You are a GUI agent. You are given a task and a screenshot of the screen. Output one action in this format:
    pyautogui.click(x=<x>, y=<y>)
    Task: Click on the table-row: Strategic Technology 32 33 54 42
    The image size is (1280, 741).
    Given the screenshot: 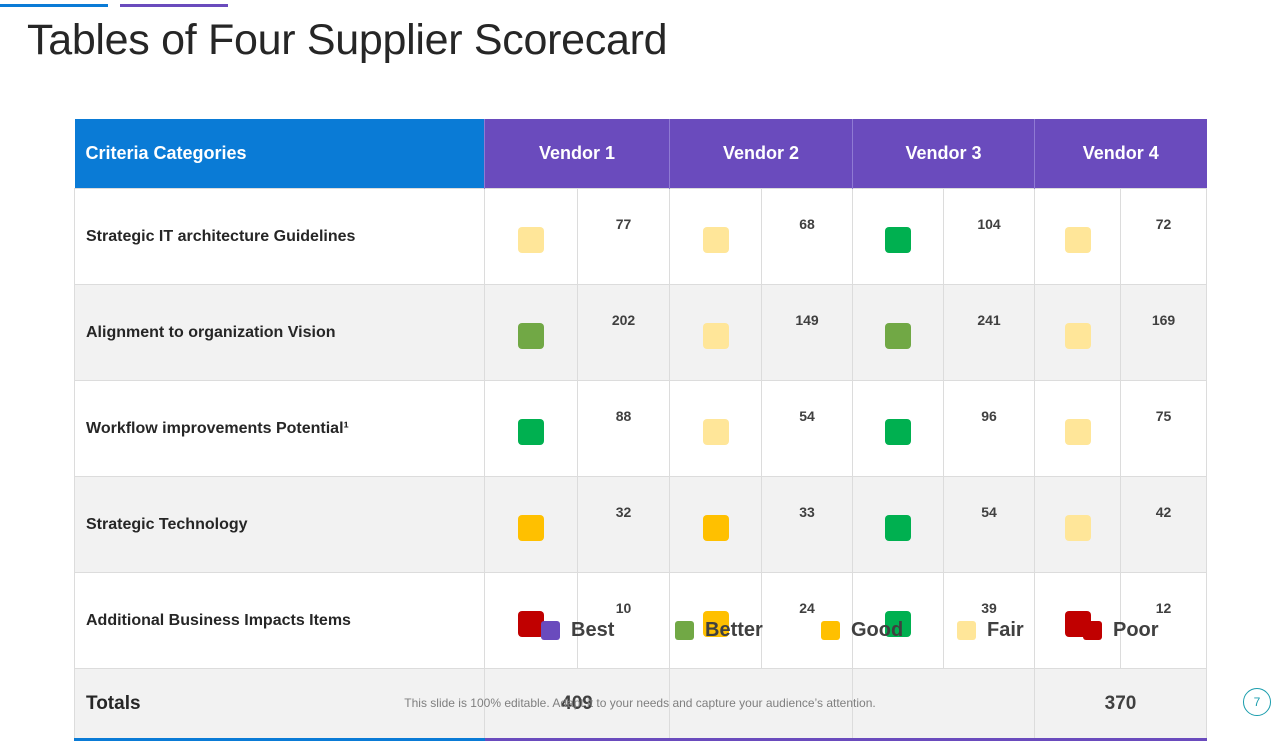 What is the action you would take?
    pyautogui.click(x=640, y=524)
    